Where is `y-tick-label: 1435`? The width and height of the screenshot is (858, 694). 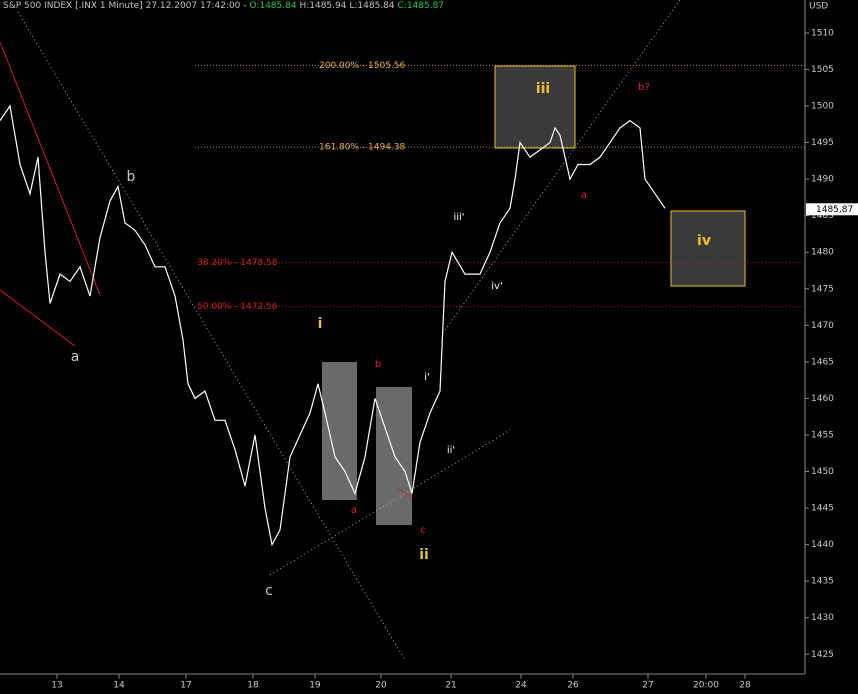
y-tick-label: 1435 is located at coordinates (822, 582).